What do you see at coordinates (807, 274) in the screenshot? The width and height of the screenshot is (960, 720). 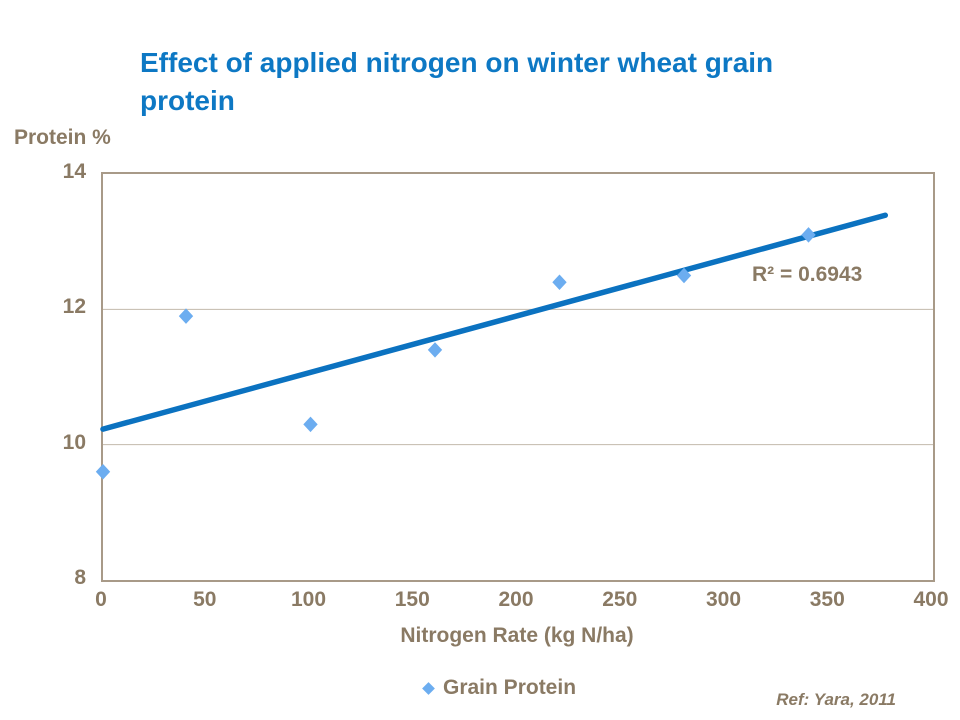 I see `r-squared-annotation: R² = 0.6943` at bounding box center [807, 274].